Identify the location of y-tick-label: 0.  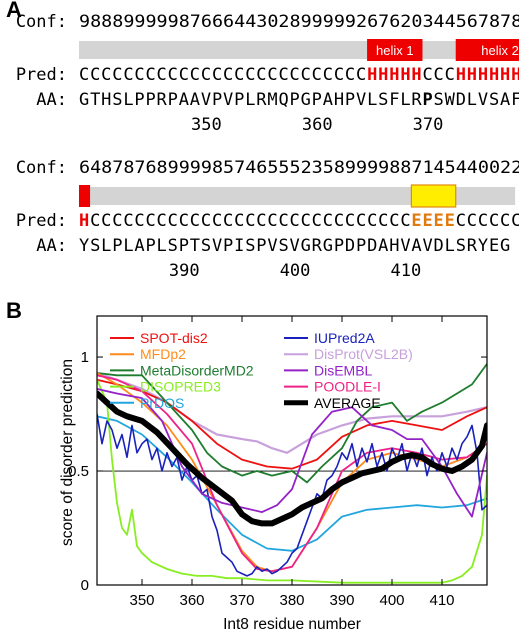
(85, 585).